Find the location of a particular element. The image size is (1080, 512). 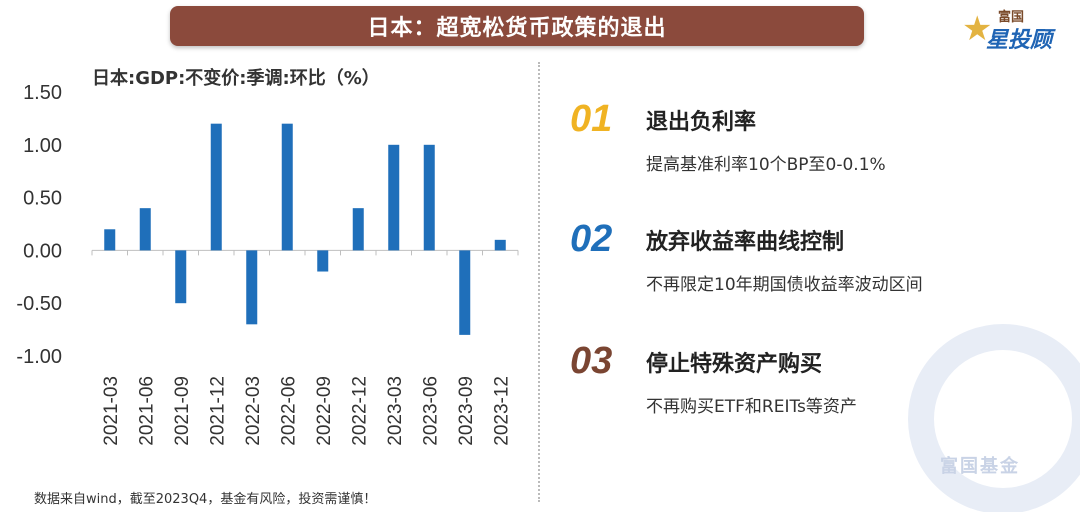

watermark: 富国基金 is located at coordinates (980, 415).